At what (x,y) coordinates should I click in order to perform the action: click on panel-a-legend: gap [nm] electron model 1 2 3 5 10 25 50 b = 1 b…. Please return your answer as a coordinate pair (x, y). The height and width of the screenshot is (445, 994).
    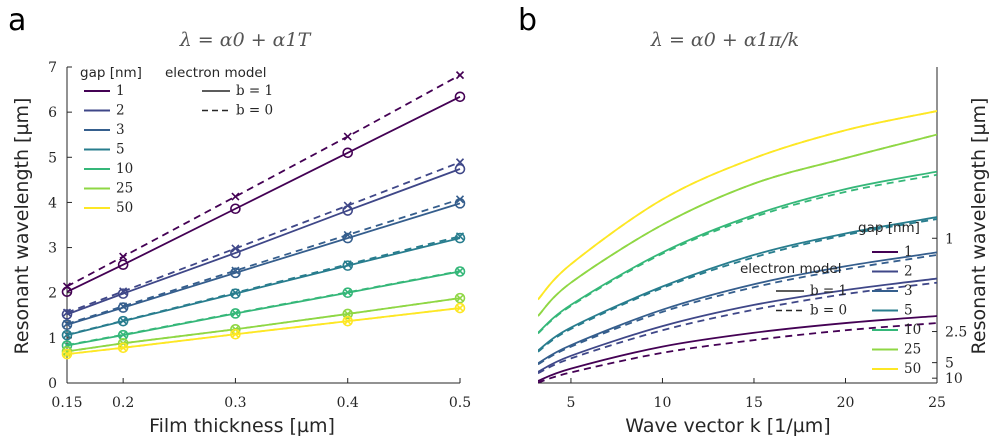
    Looking at the image, I should click on (176, 140).